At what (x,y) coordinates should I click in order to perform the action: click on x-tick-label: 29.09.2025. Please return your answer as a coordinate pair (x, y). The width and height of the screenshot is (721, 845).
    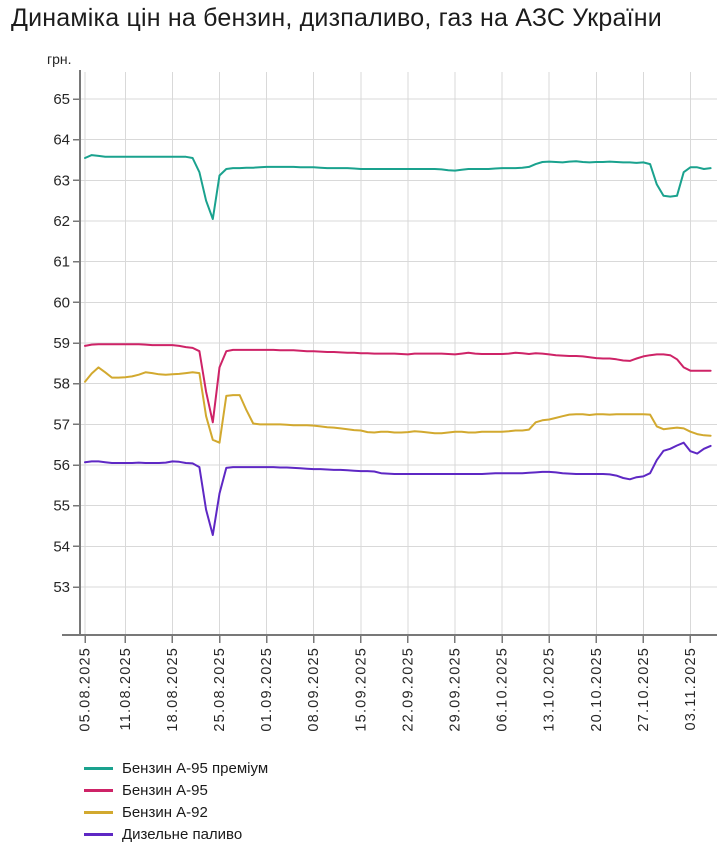
    Looking at the image, I should click on (455, 689).